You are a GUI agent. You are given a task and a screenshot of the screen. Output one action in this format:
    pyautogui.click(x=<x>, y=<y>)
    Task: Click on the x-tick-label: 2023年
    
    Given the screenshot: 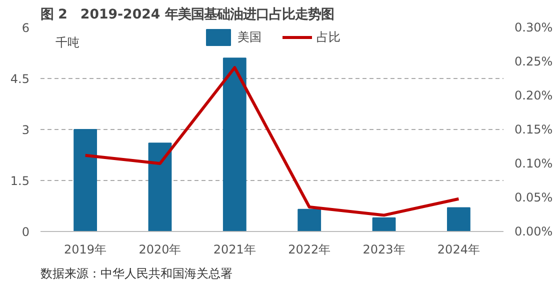 What is the action you would take?
    pyautogui.click(x=384, y=249)
    